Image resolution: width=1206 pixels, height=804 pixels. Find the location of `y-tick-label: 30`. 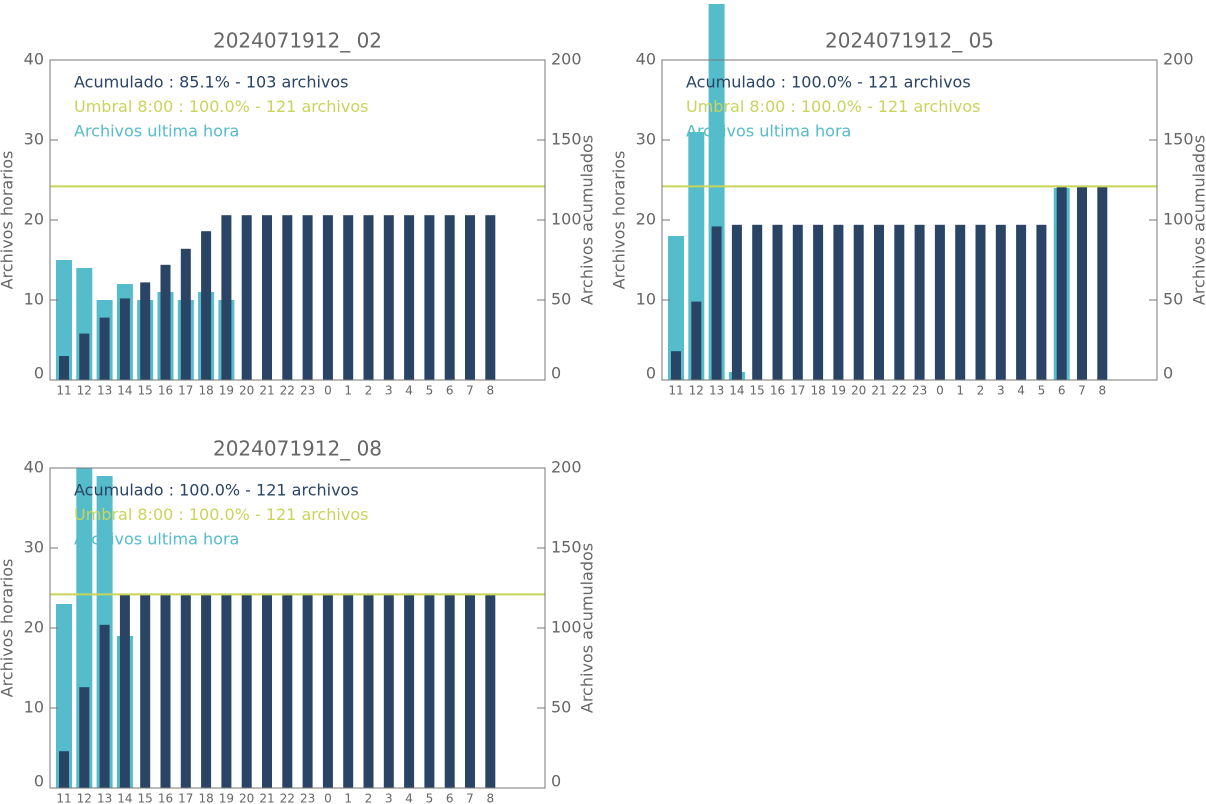

y-tick-label: 30 is located at coordinates (34, 139).